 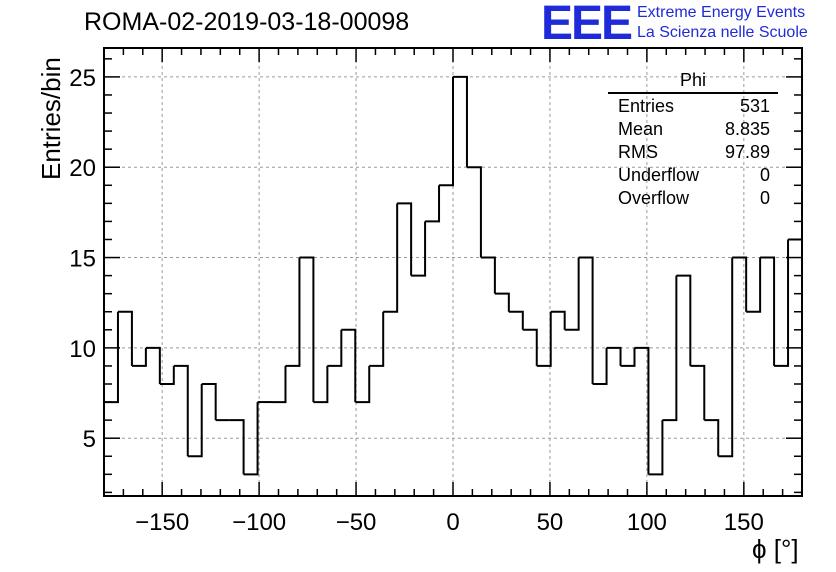 What do you see at coordinates (722, 32) in the screenshot?
I see `logo-subtitle-line2: La Scienza nelle Scuole` at bounding box center [722, 32].